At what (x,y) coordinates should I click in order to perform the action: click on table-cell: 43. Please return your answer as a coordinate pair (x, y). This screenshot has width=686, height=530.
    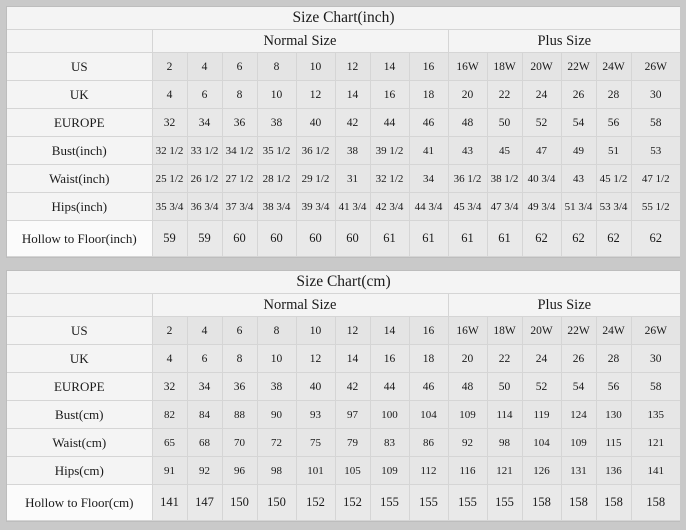
    Looking at the image, I should click on (467, 150).